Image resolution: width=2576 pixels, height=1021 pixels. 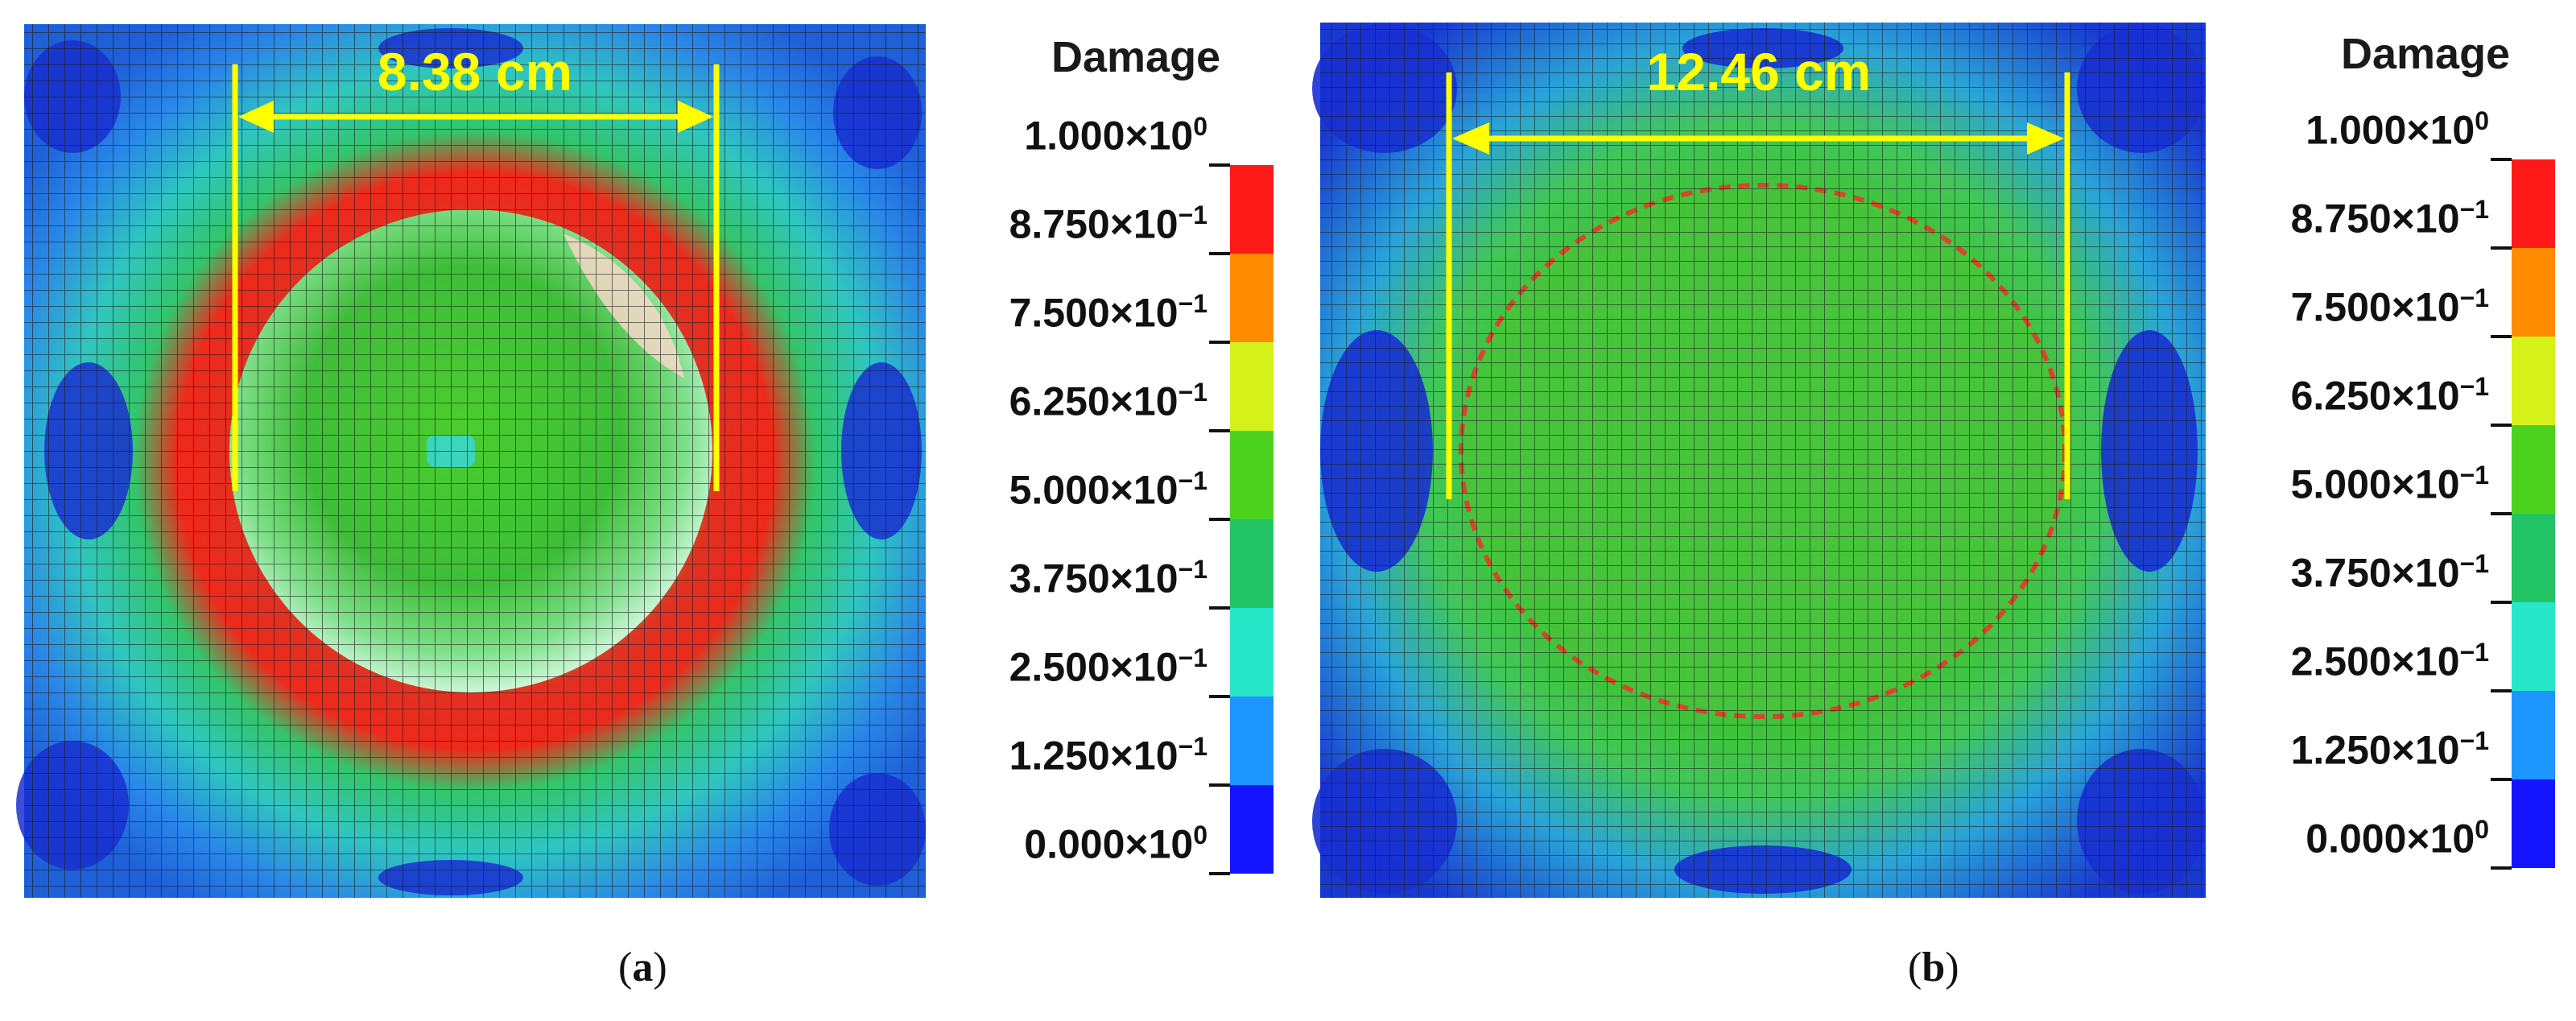 I want to click on colorbar-b, so click(x=2523, y=514).